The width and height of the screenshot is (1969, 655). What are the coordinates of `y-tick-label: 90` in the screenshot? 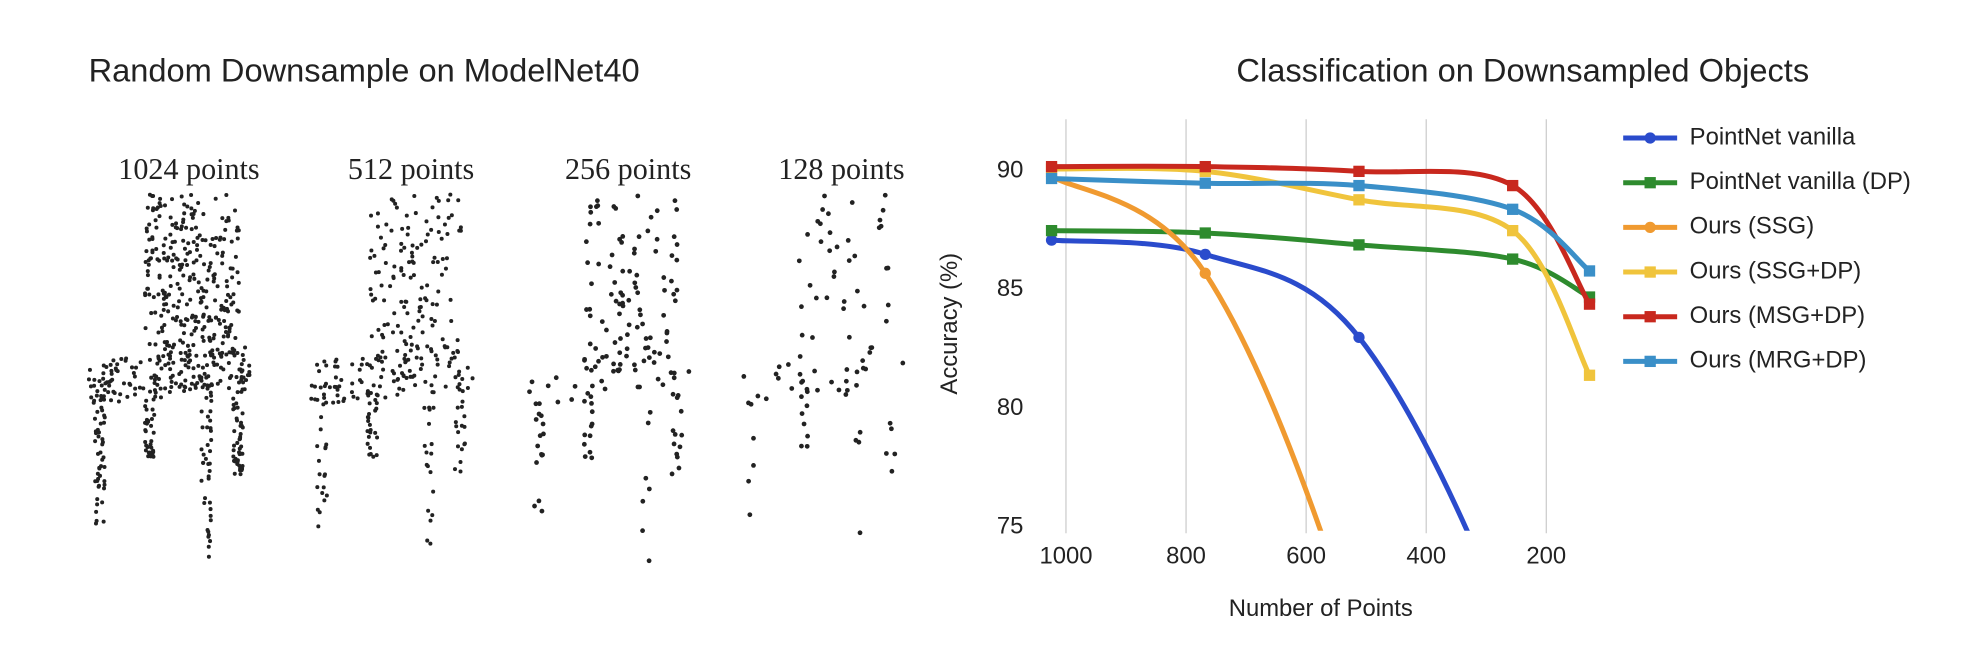 It's located at (1010, 170).